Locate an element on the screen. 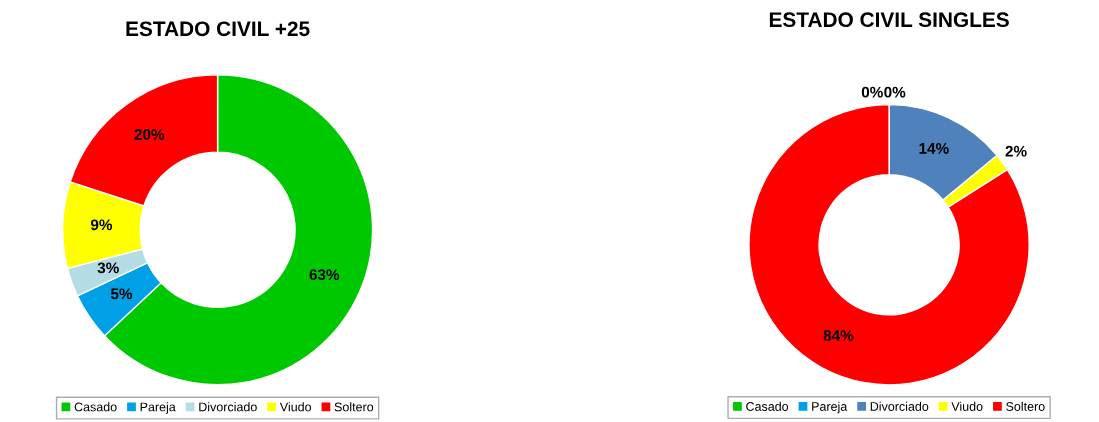 The height and width of the screenshot is (422, 1099). data-label: 9% is located at coordinates (101, 225).